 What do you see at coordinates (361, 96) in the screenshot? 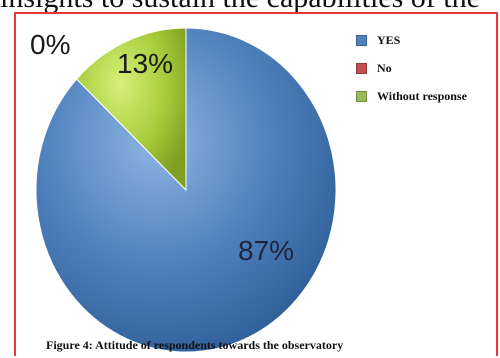
I see `legend-swatch-without-response` at bounding box center [361, 96].